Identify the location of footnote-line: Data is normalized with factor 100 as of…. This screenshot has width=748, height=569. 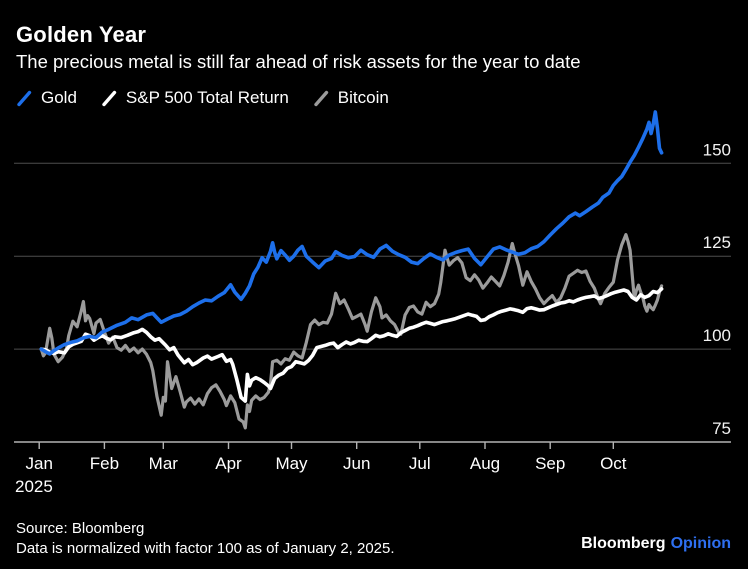
(205, 548).